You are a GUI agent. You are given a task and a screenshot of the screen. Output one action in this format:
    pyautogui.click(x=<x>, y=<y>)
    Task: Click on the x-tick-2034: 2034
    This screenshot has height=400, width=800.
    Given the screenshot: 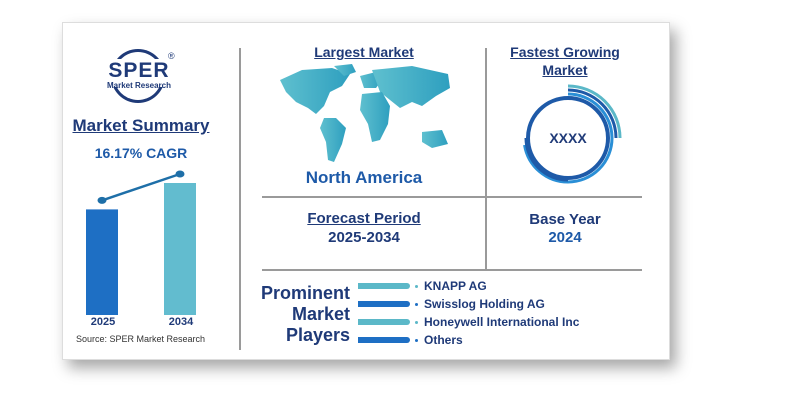 What is the action you would take?
    pyautogui.click(x=181, y=322)
    